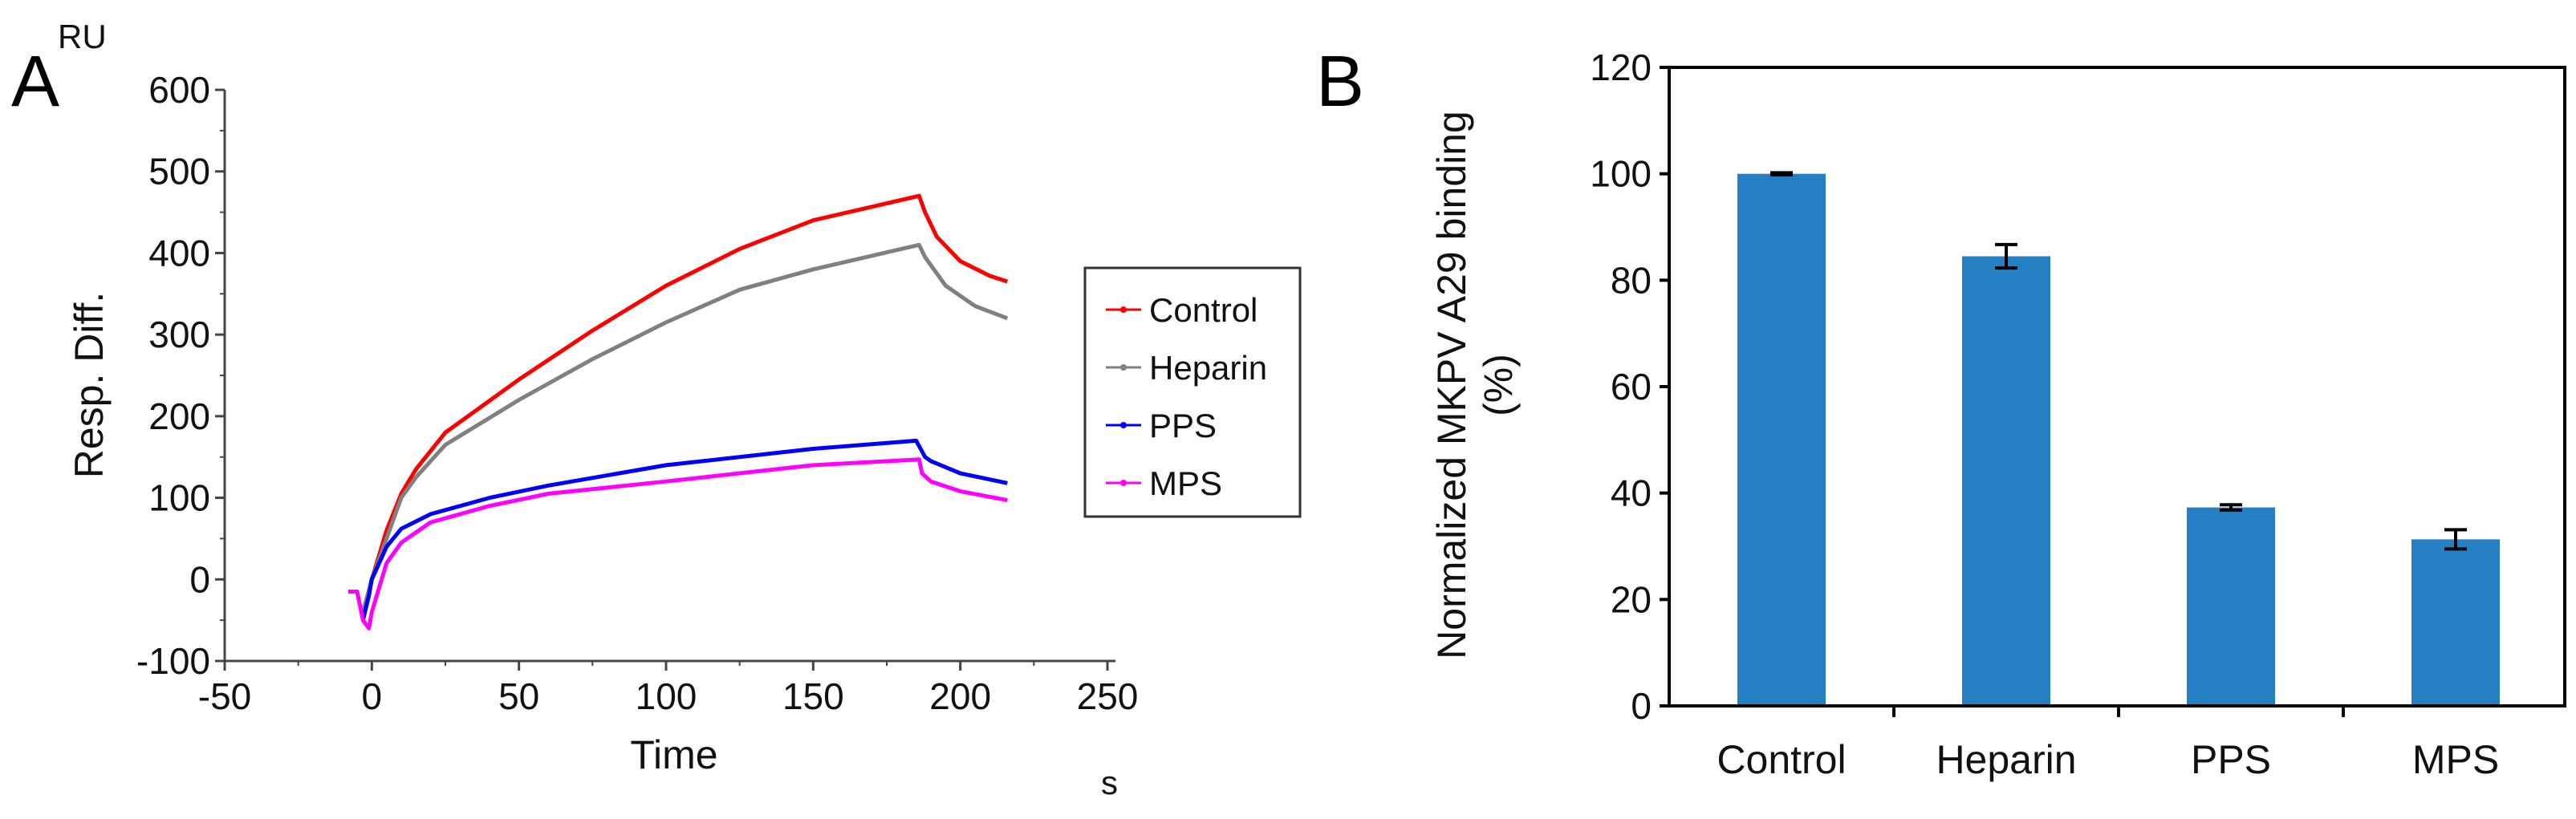 The image size is (2576, 819). Describe the element at coordinates (173, 661) in the screenshot. I see `y-tick-label: -100` at that location.